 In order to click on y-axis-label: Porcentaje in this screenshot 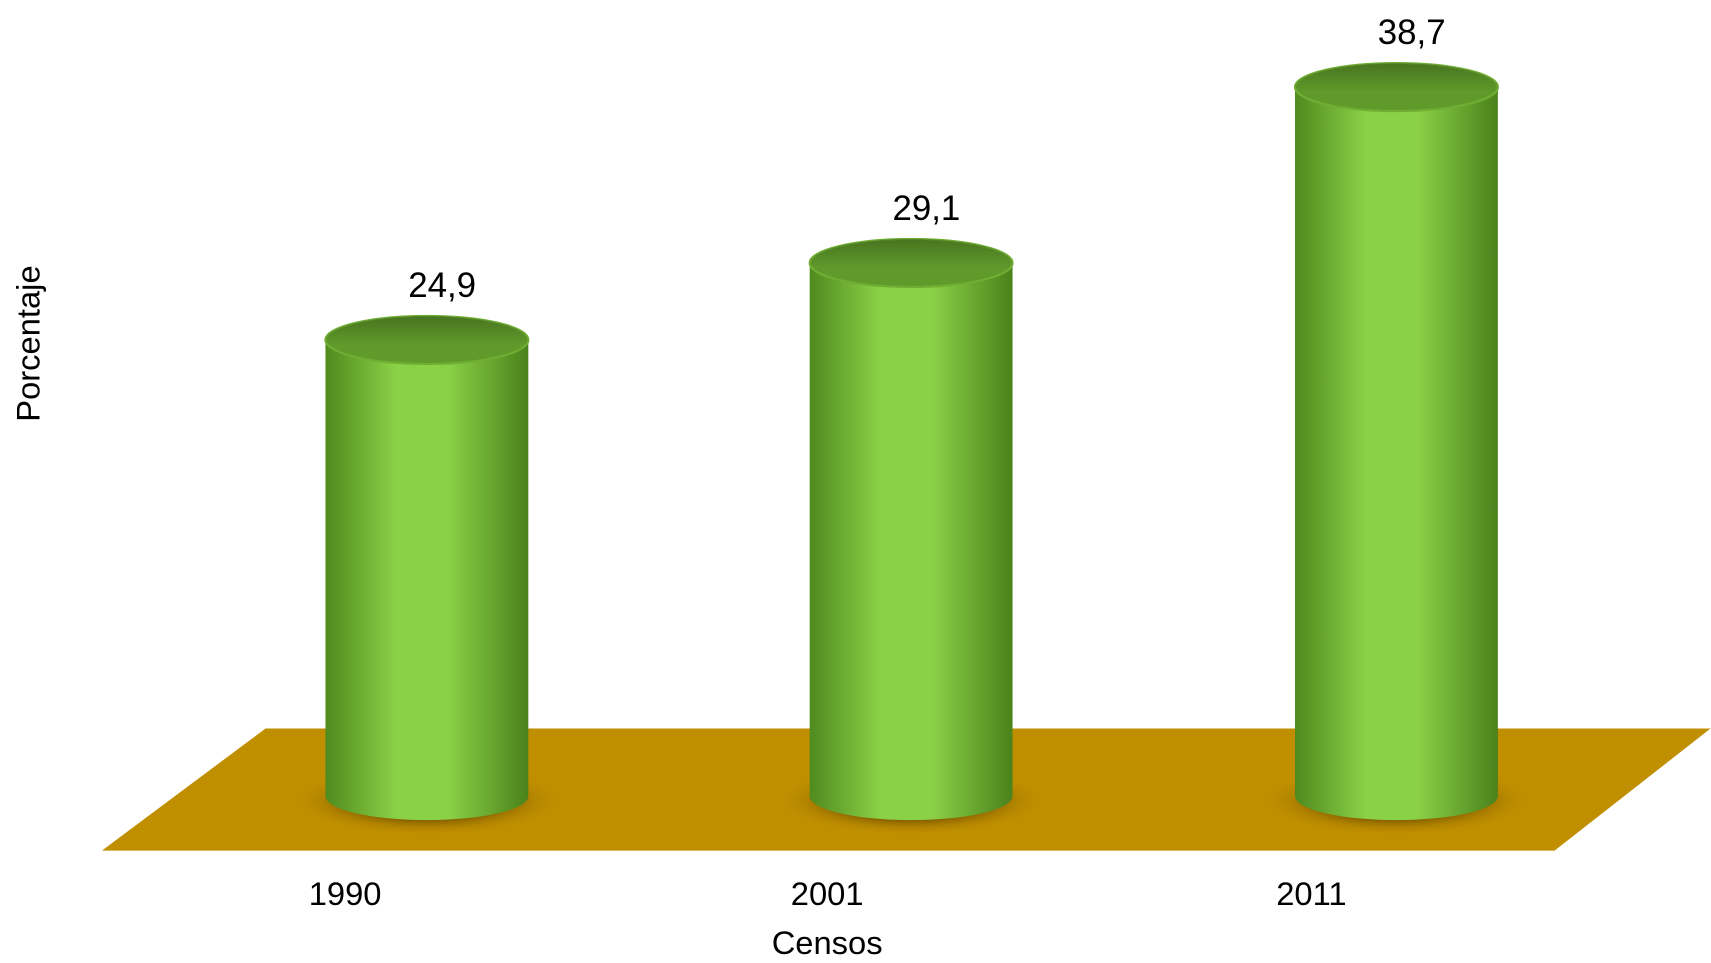, I will do `click(28, 343)`.